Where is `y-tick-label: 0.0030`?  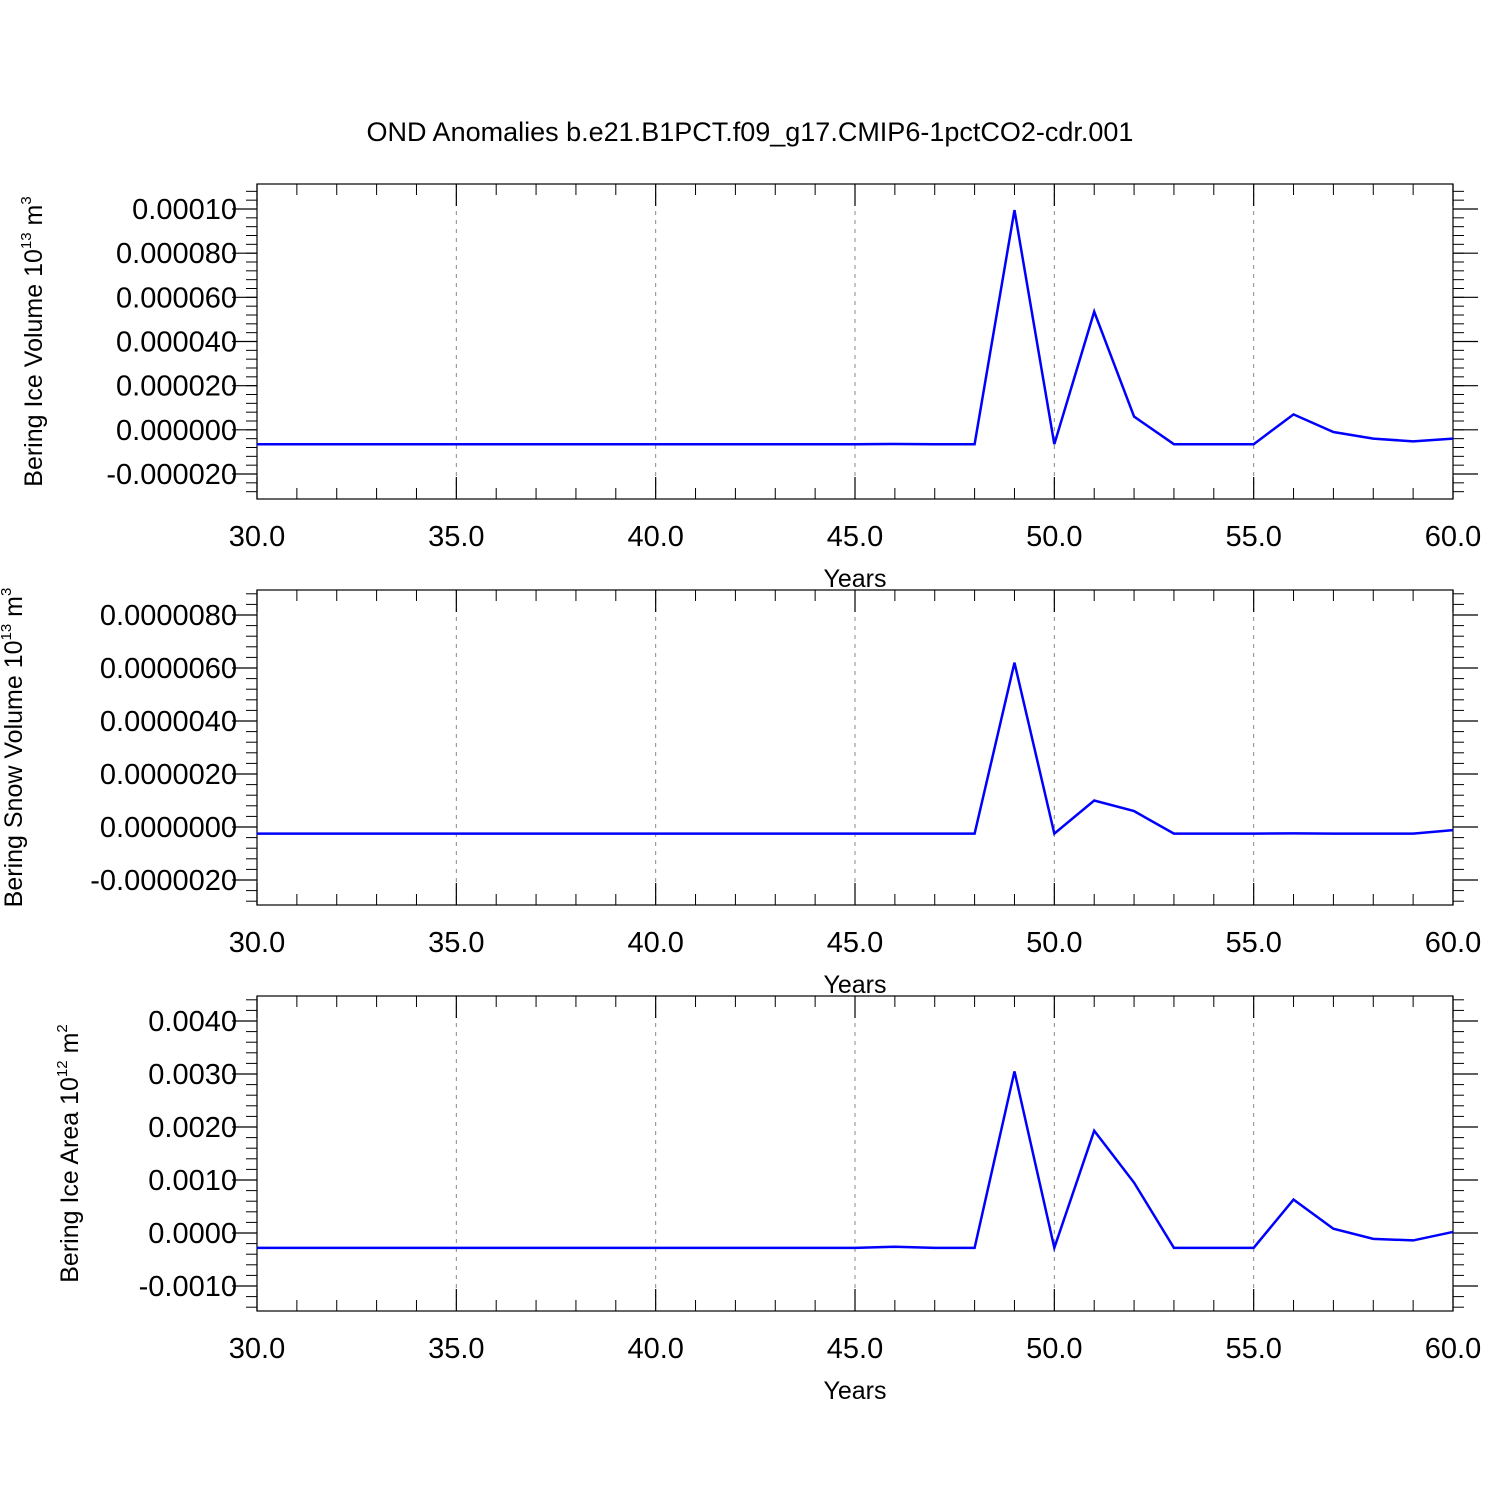 y-tick-label: 0.0030 is located at coordinates (192, 1075).